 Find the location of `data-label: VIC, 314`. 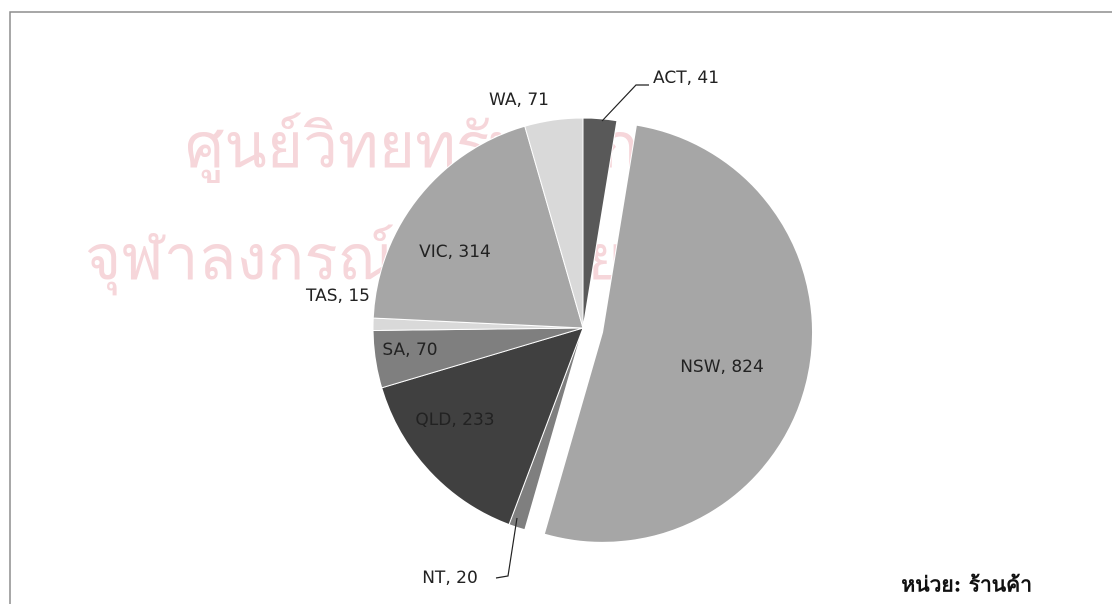

data-label: VIC, 314 is located at coordinates (455, 252).